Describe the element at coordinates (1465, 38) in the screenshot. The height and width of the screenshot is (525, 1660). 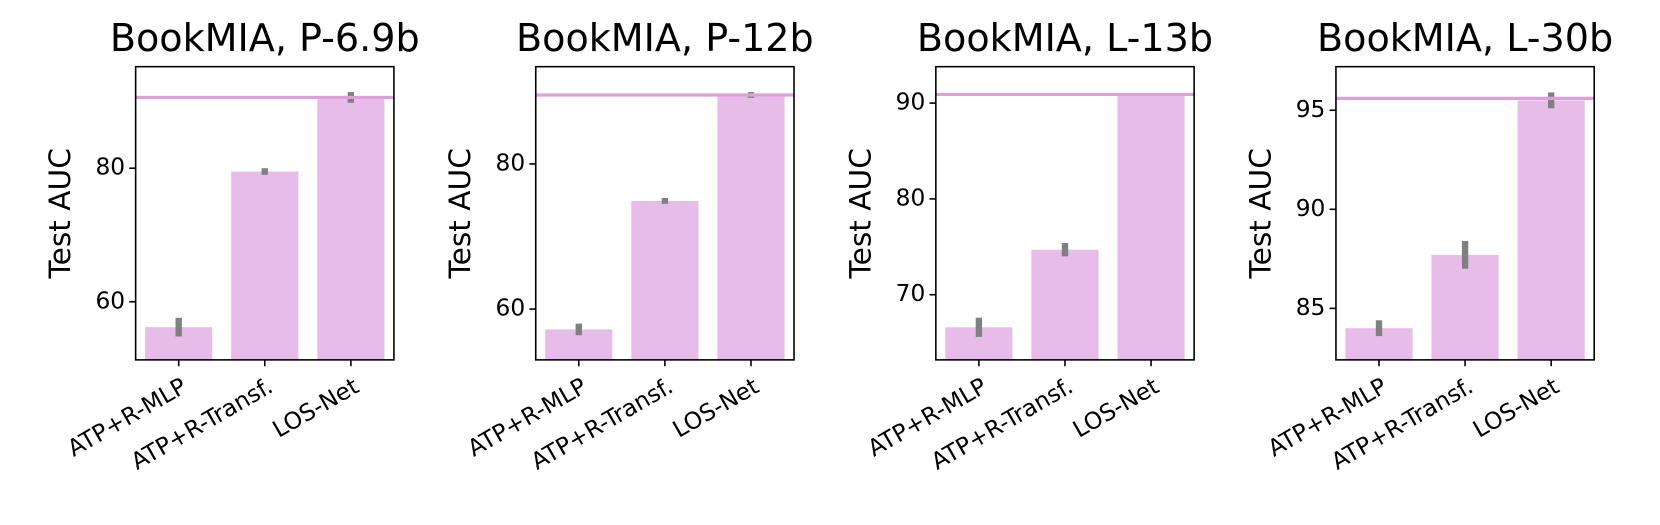
I see `chart-title: BookMIA, L-30b` at that location.